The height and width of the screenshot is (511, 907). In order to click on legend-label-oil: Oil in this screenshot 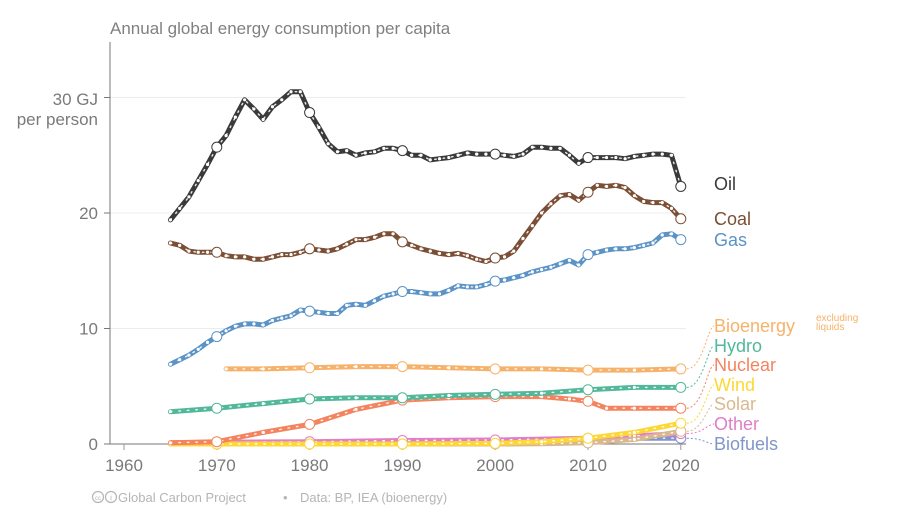, I will do `click(725, 184)`.